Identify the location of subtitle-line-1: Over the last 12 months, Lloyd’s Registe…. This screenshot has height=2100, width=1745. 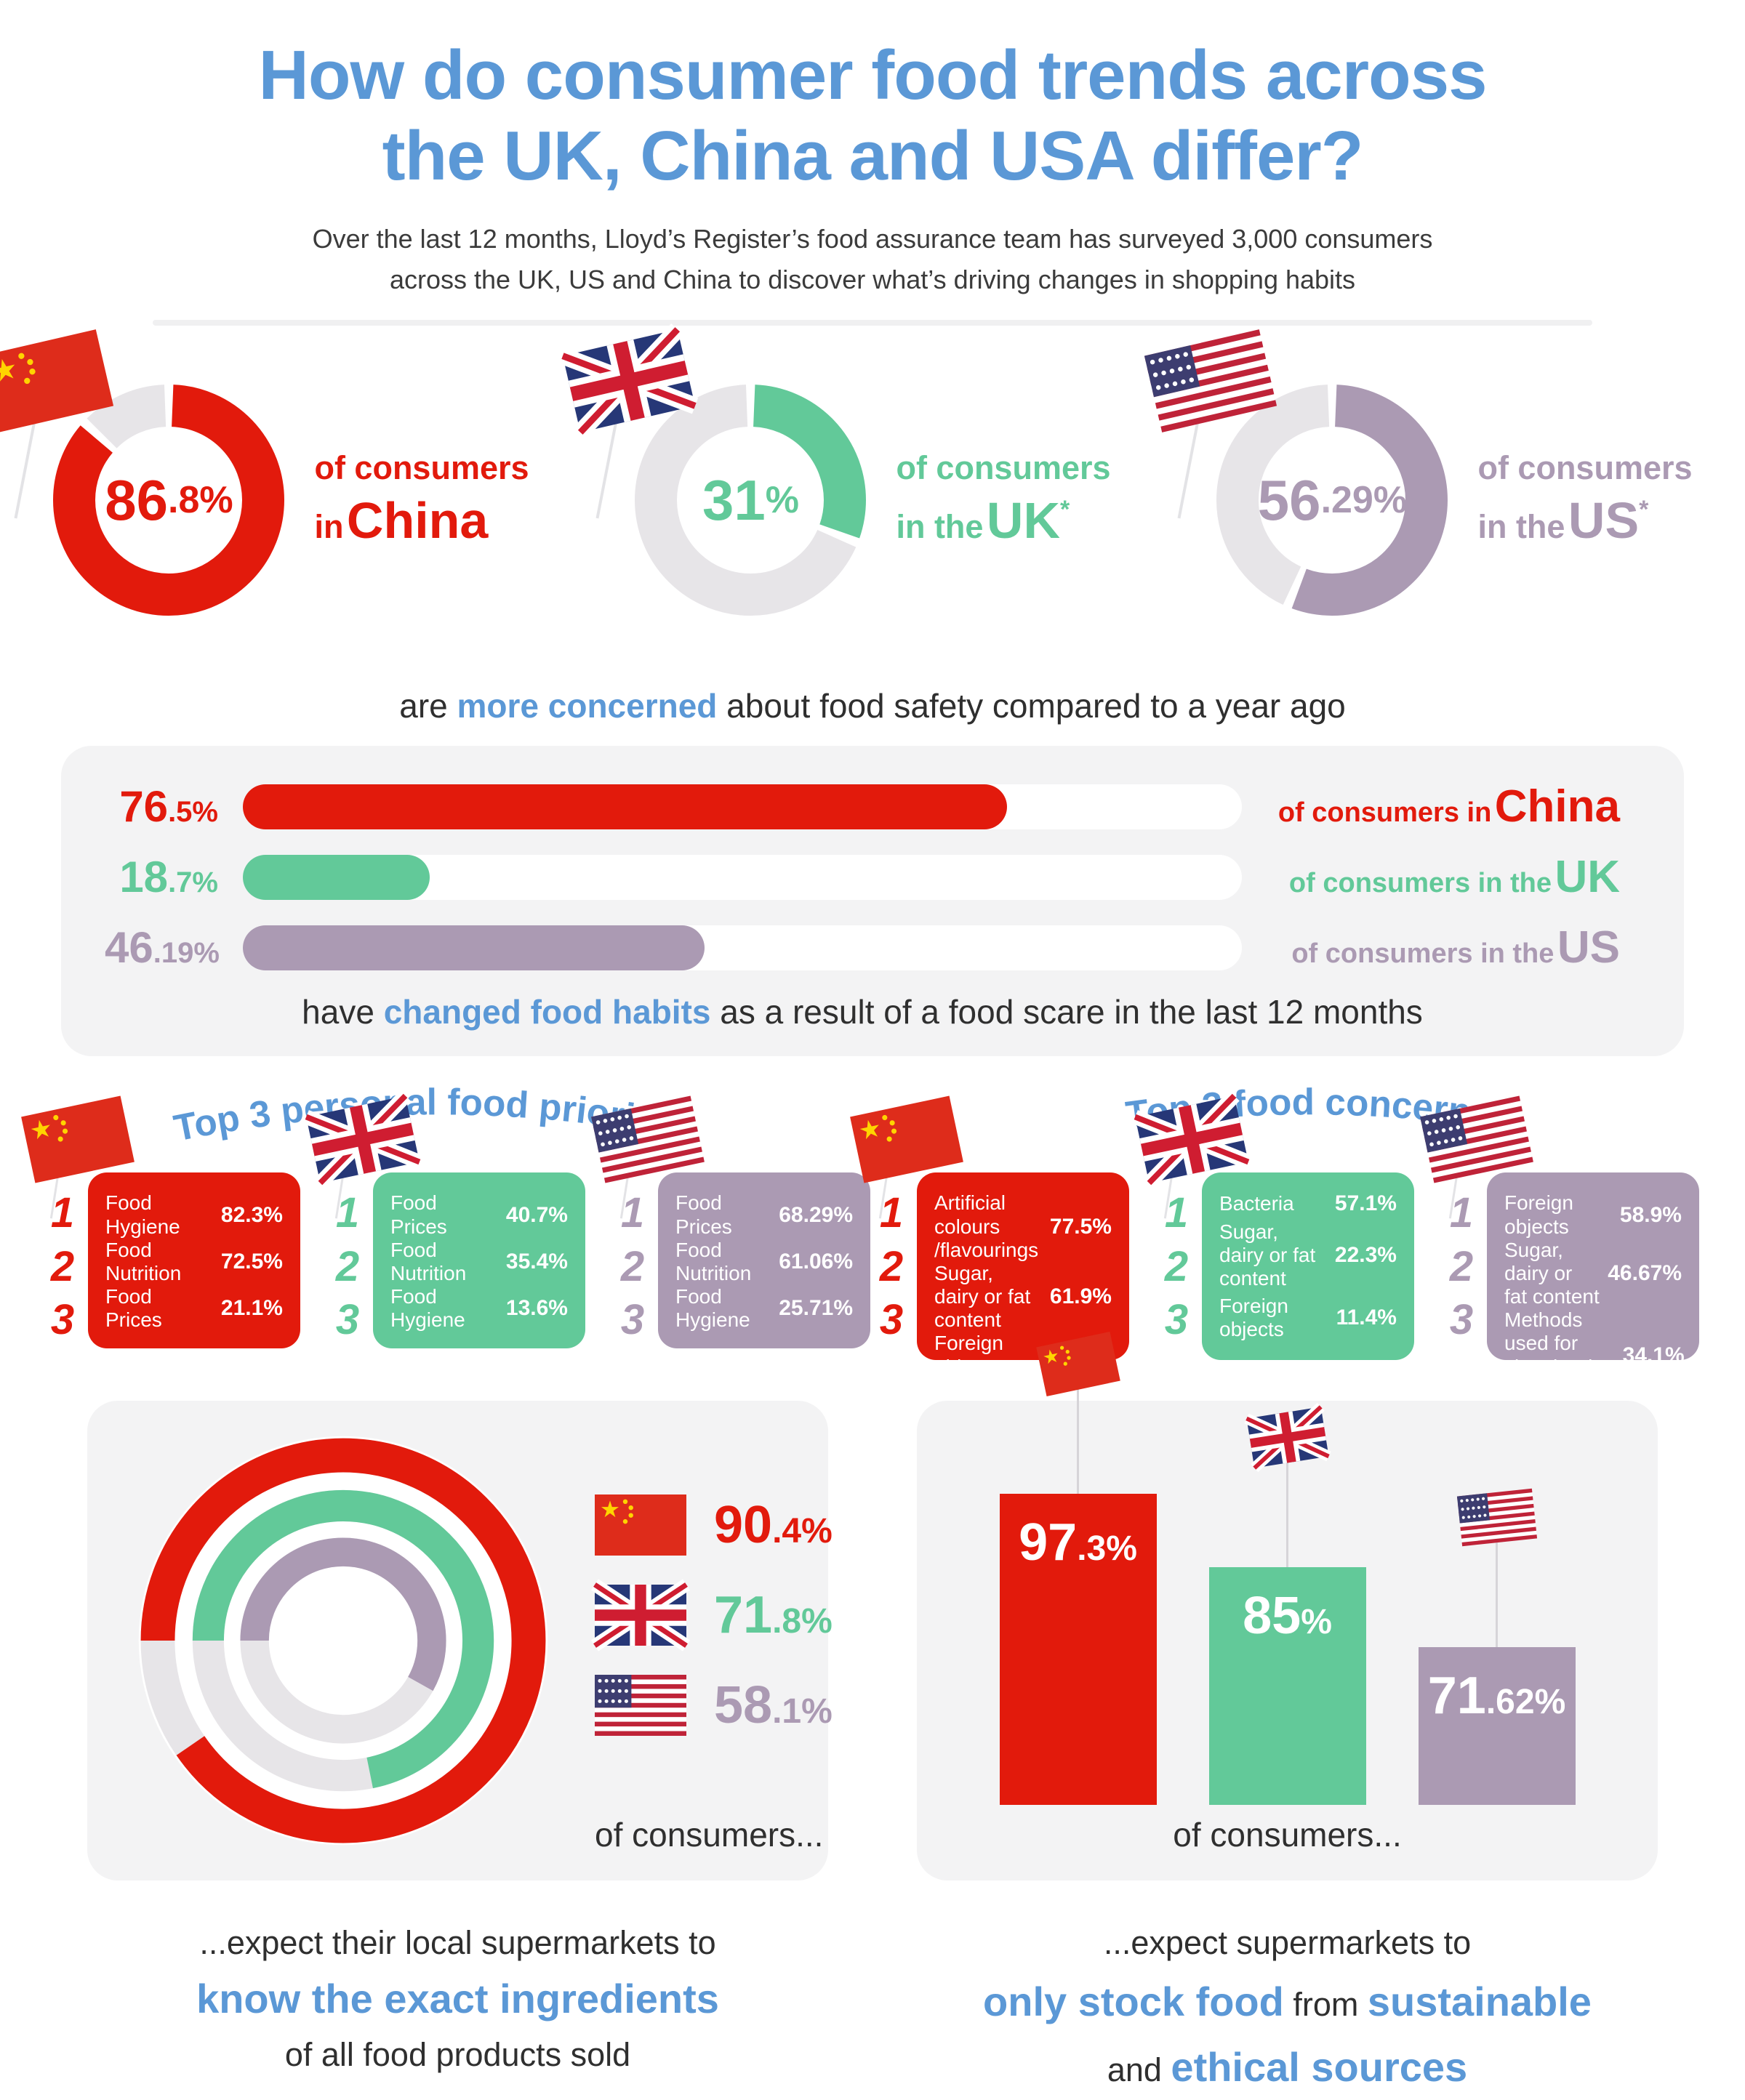
(872, 238).